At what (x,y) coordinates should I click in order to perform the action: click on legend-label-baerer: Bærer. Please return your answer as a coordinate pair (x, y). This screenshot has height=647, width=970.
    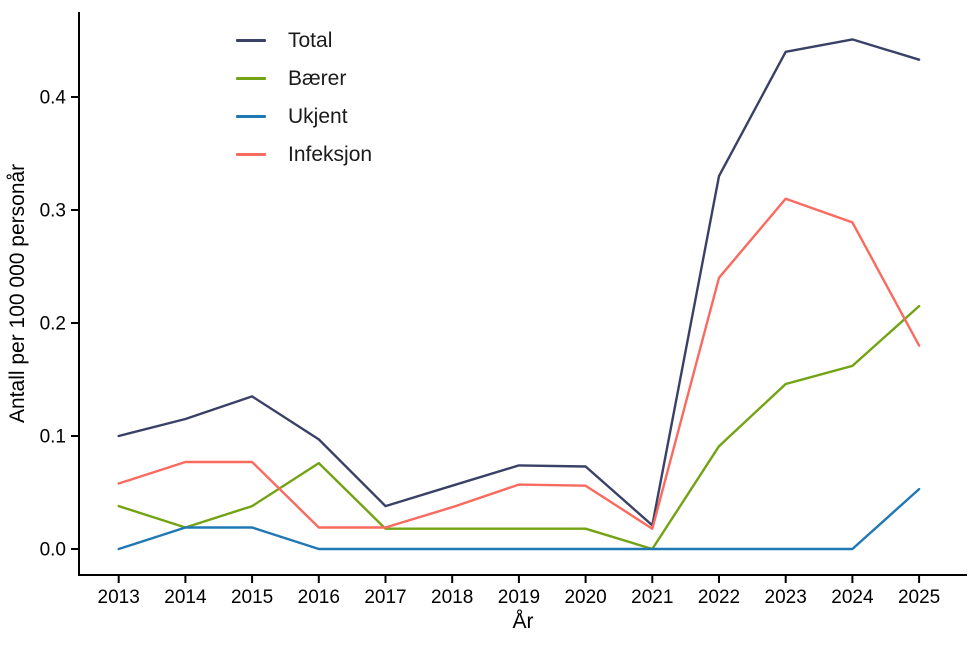
    Looking at the image, I should click on (317, 78).